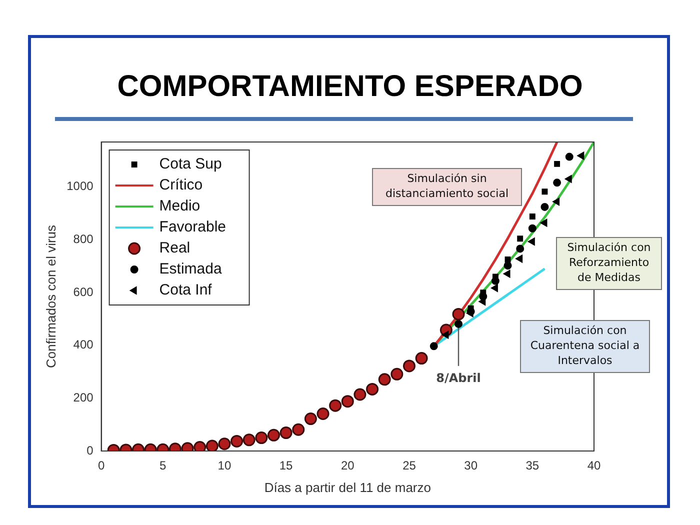 This screenshot has width=700, height=525. What do you see at coordinates (179, 206) in the screenshot?
I see `legend-label: Medio` at bounding box center [179, 206].